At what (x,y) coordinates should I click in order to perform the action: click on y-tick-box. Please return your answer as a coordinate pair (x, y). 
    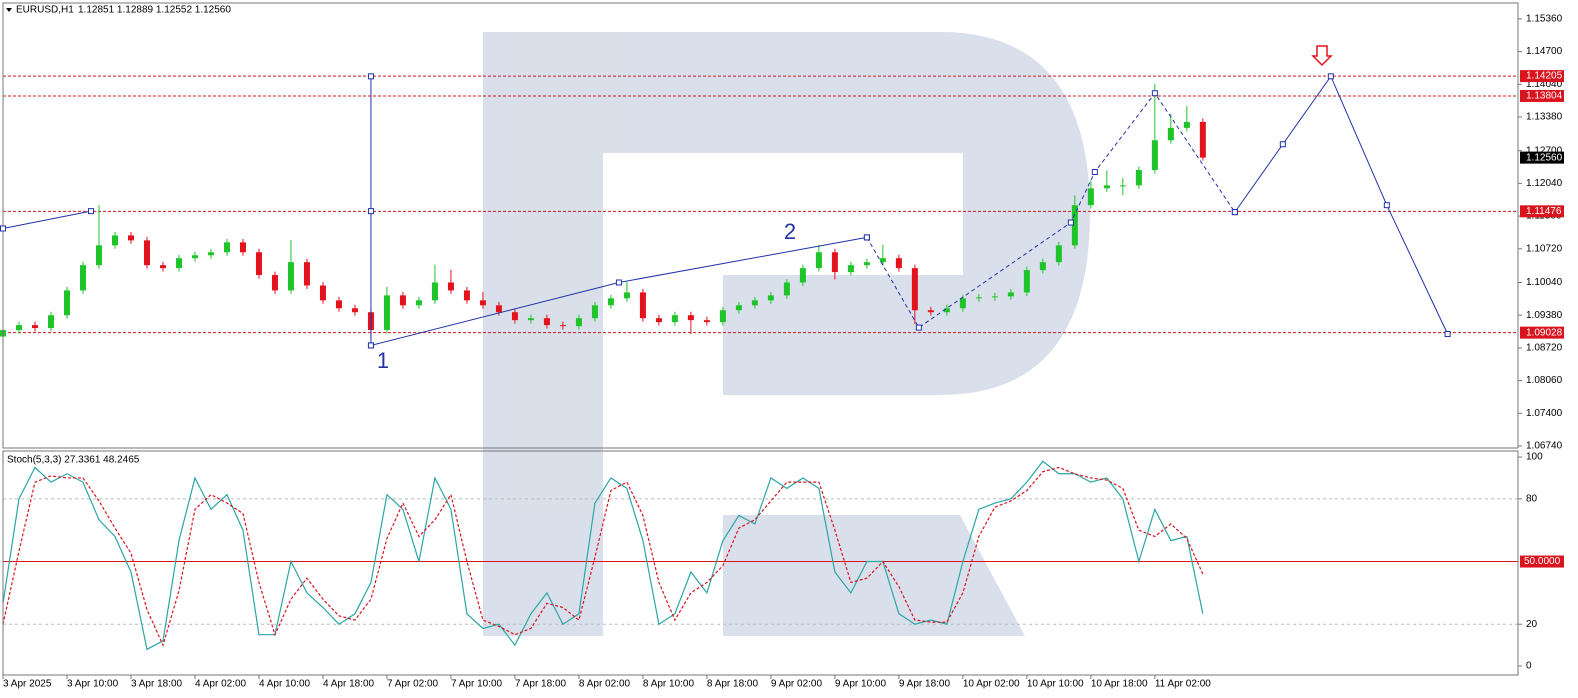
    Looking at the image, I should click on (1542, 561).